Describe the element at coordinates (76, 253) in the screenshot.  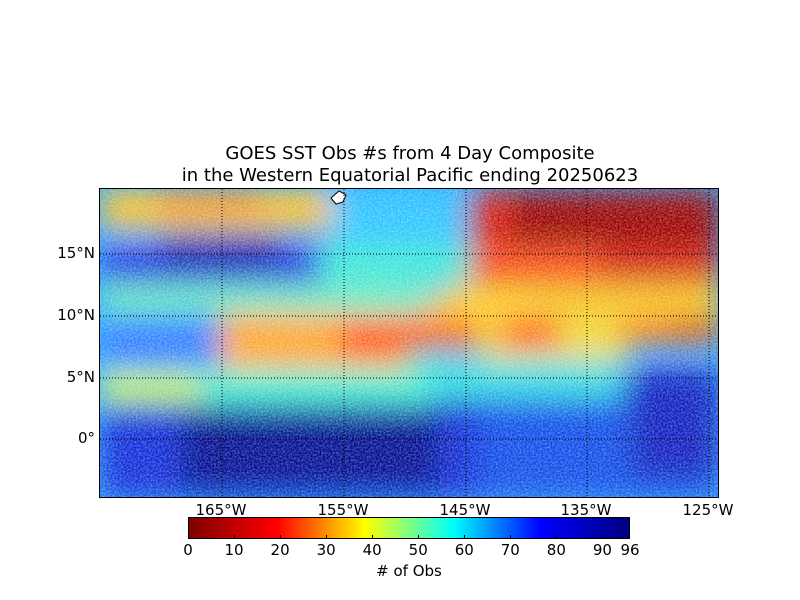
I see `lat-label-15n: 15°N` at that location.